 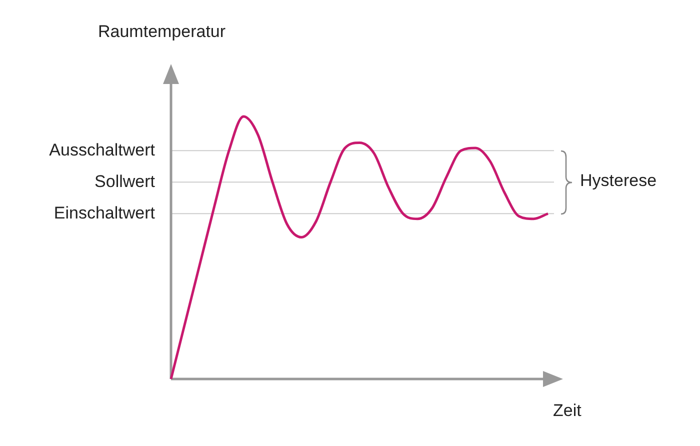 I want to click on x-axis-title: Zeit, so click(x=567, y=411).